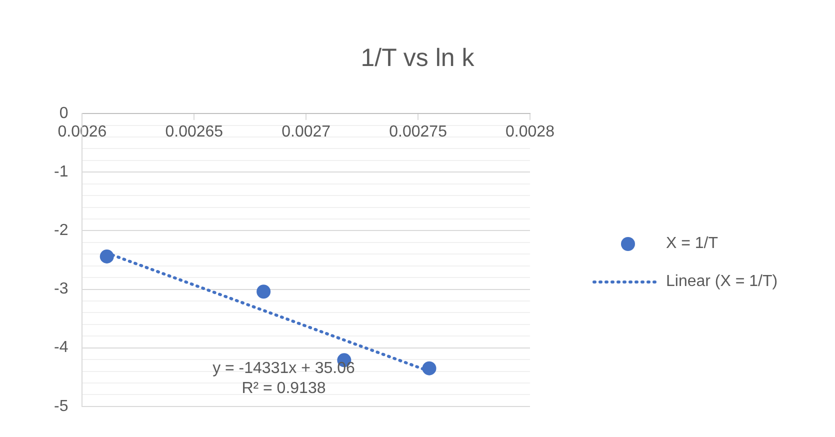 The height and width of the screenshot is (437, 835). What do you see at coordinates (418, 58) in the screenshot?
I see `chart-title: 1/T vs ln k` at bounding box center [418, 58].